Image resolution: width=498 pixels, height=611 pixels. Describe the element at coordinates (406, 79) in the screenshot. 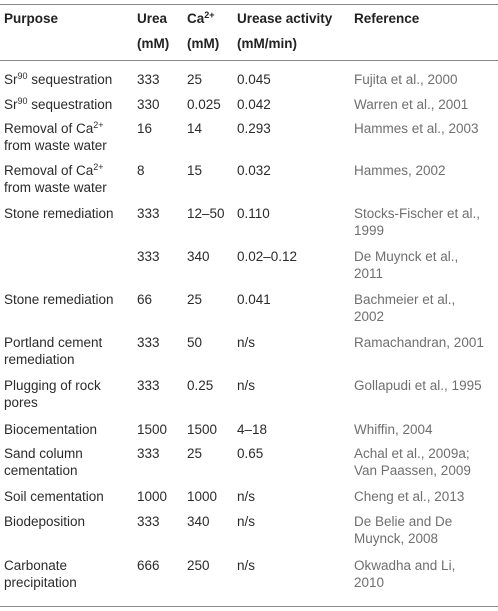

I see `row1-reference: Fujita et al., 2000` at that location.